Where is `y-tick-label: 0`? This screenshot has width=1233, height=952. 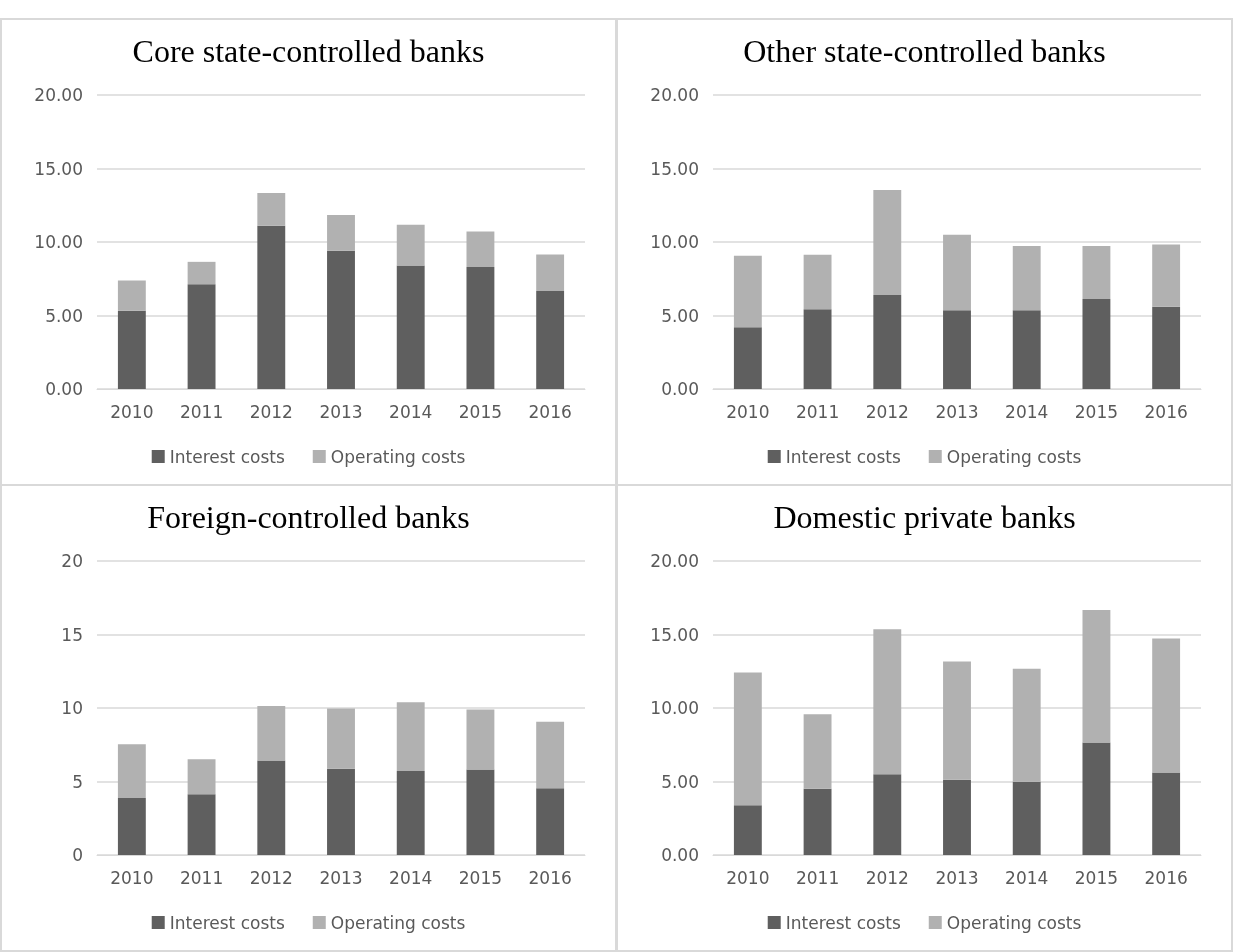 y-tick-label: 0 is located at coordinates (77, 855).